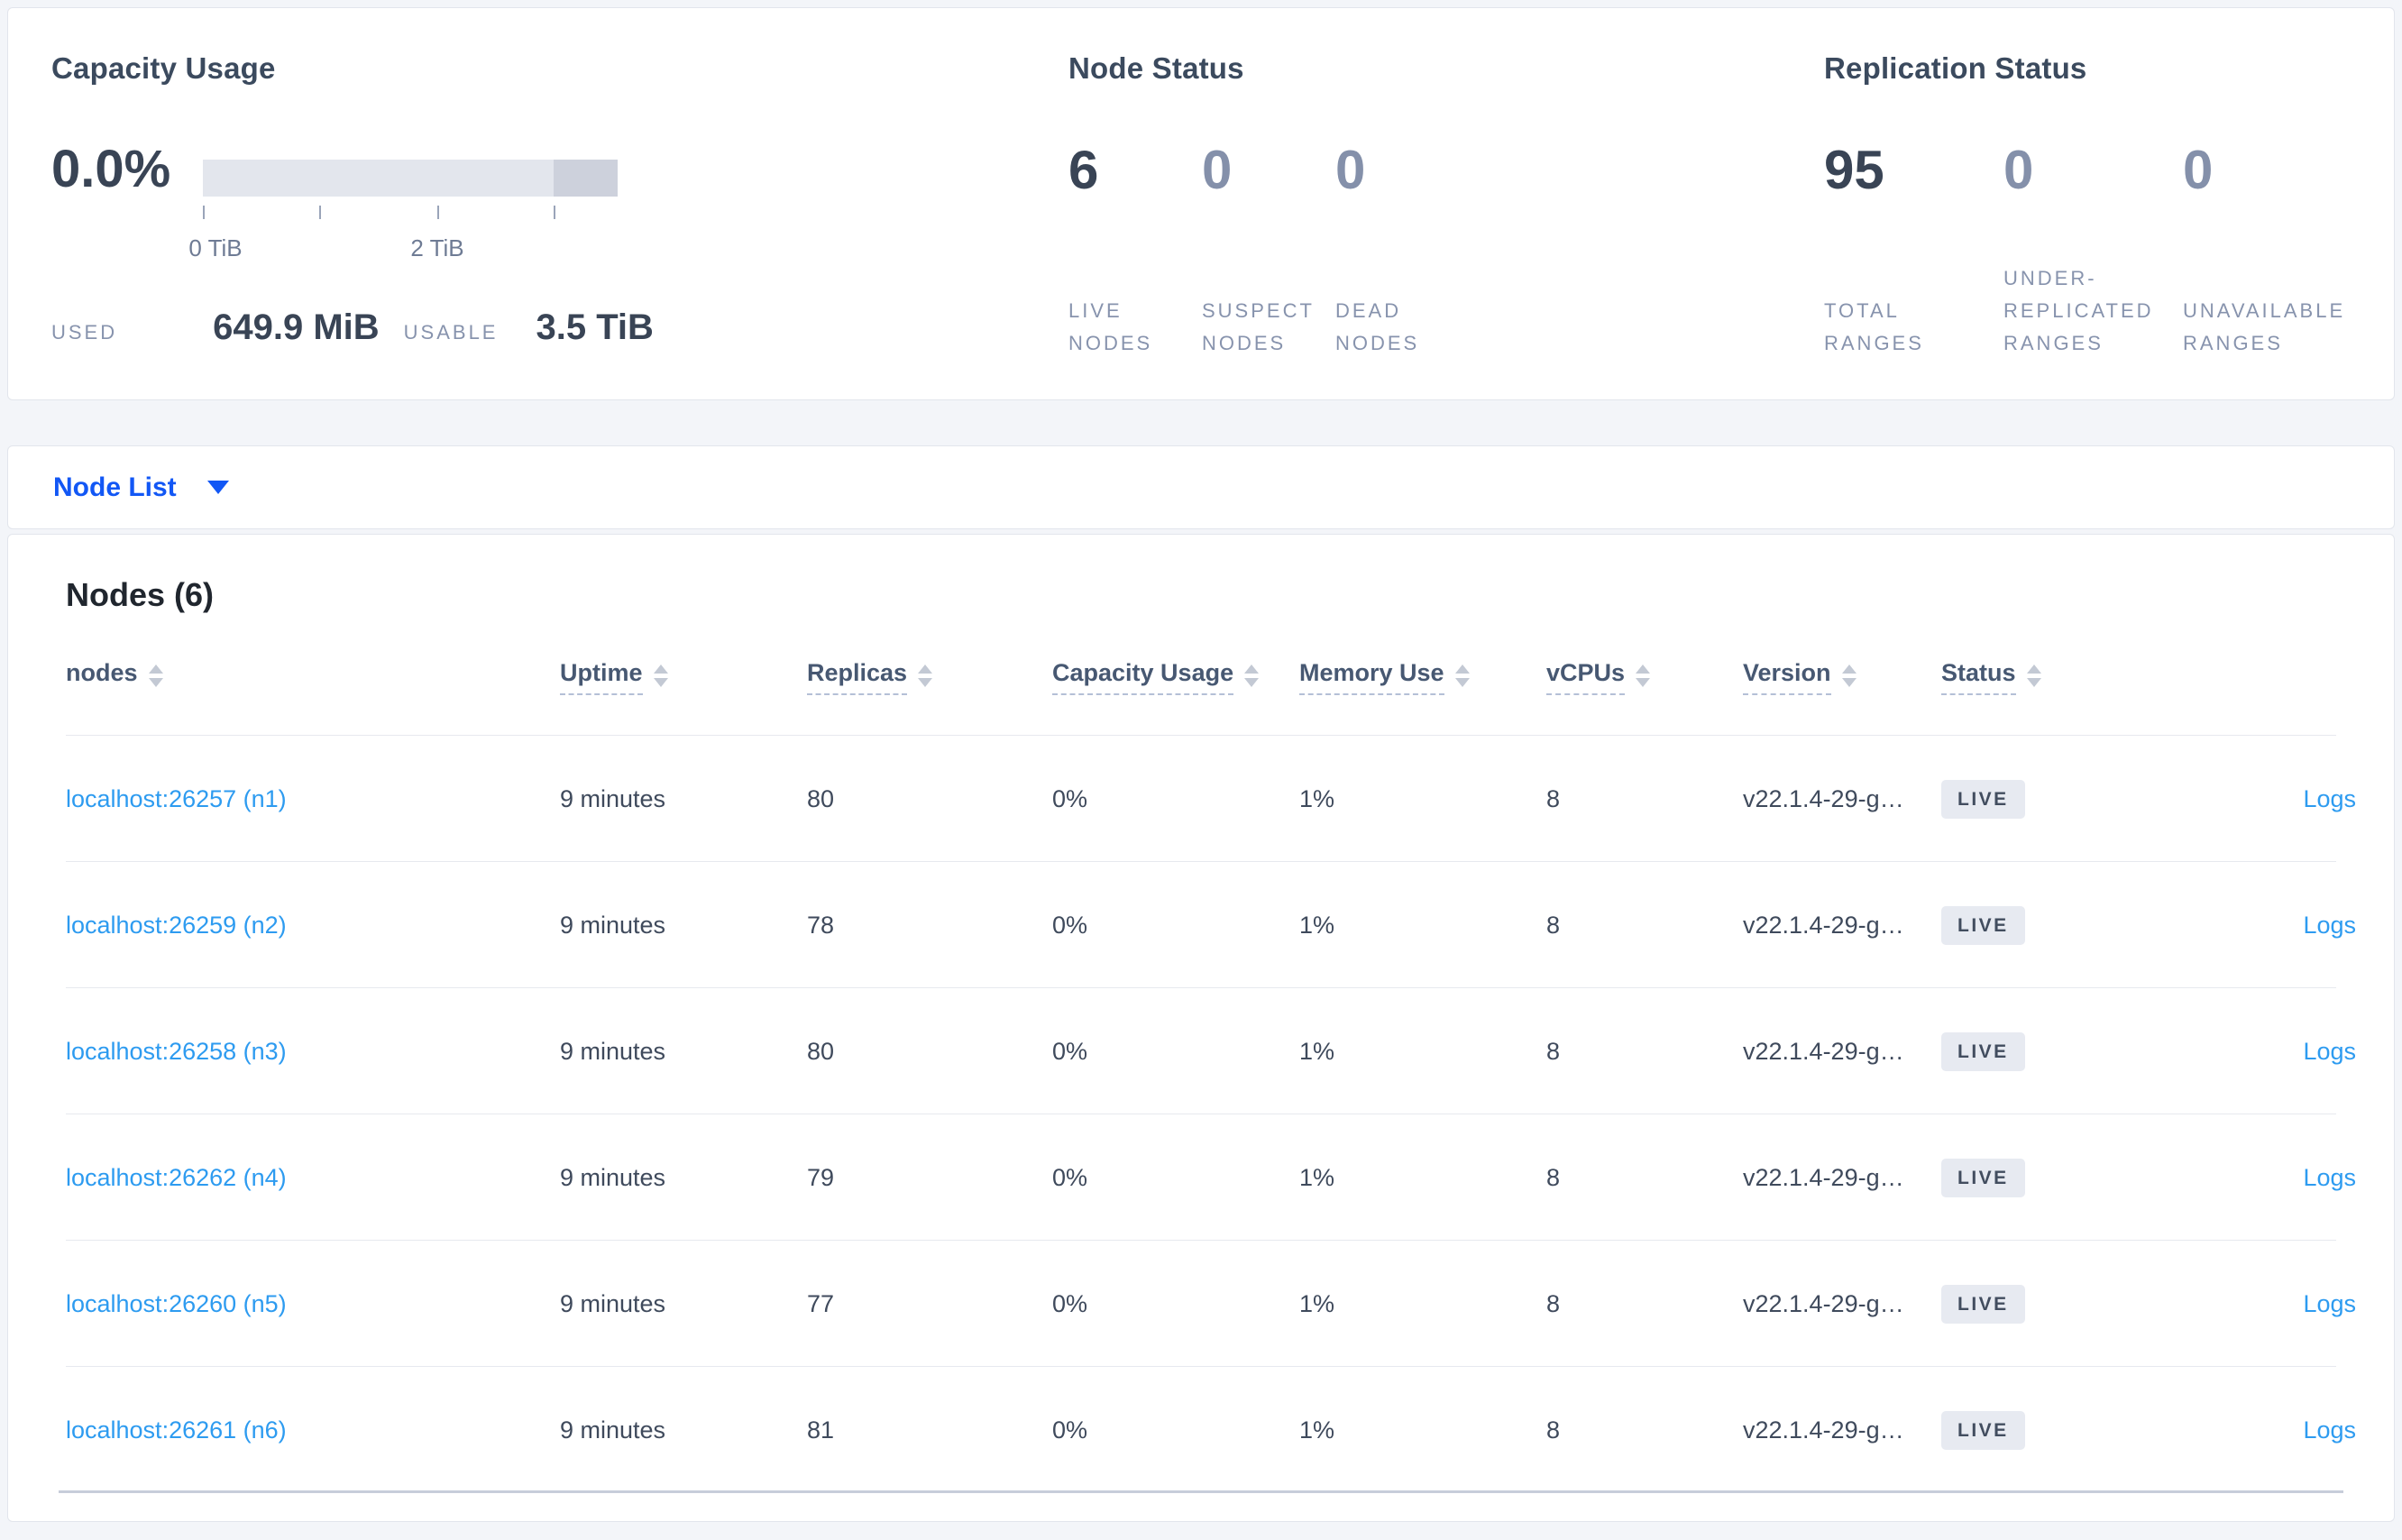  I want to click on column-header-label: Capacity Usage, so click(1143, 677).